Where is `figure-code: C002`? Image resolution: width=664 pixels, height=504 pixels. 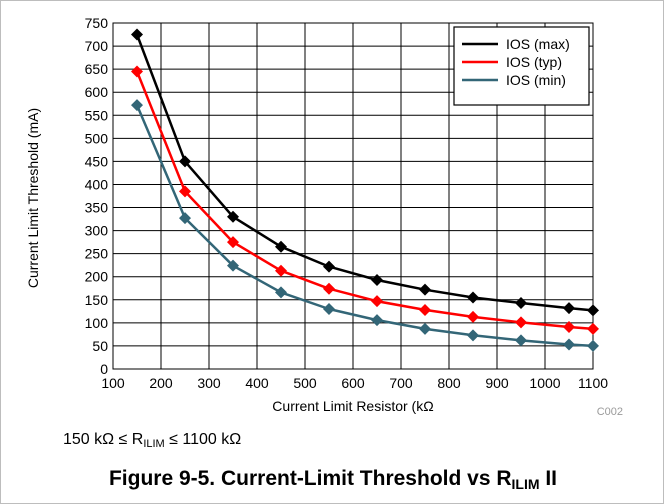
figure-code: C002 is located at coordinates (610, 412).